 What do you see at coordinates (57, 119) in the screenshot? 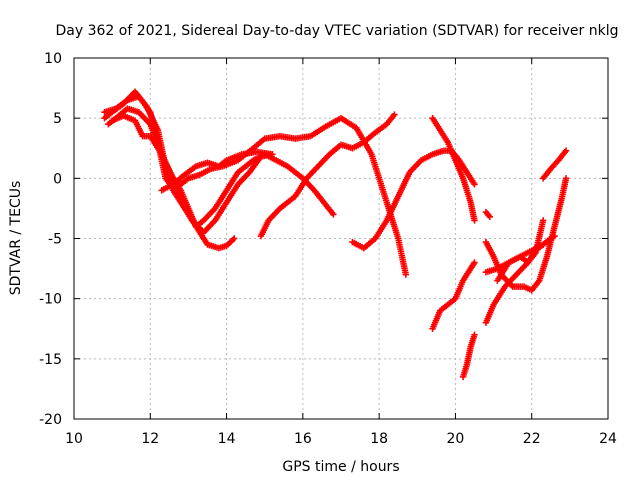
I see `y-tick-label: 5` at bounding box center [57, 119].